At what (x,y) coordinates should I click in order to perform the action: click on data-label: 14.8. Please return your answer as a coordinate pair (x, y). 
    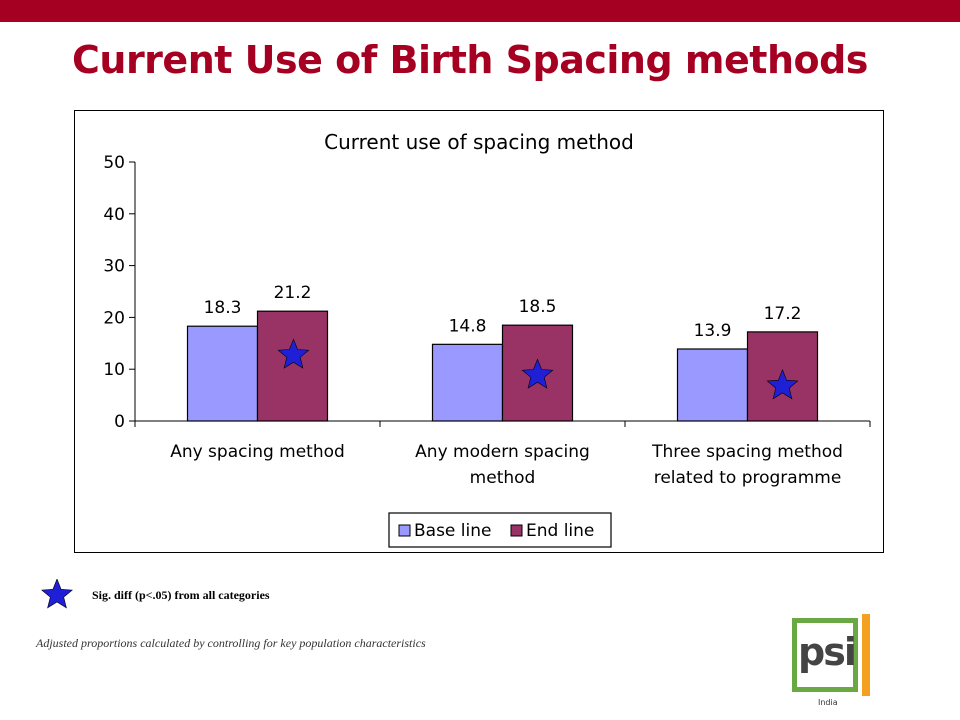
    Looking at the image, I should click on (468, 326).